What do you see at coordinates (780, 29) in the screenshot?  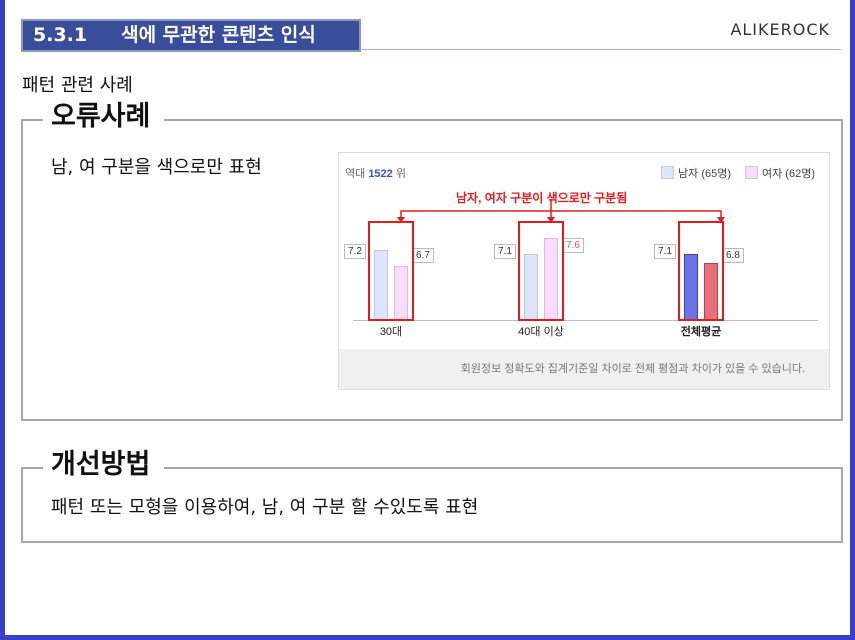 I see `brand-logo-text: ALIKEROCK` at bounding box center [780, 29].